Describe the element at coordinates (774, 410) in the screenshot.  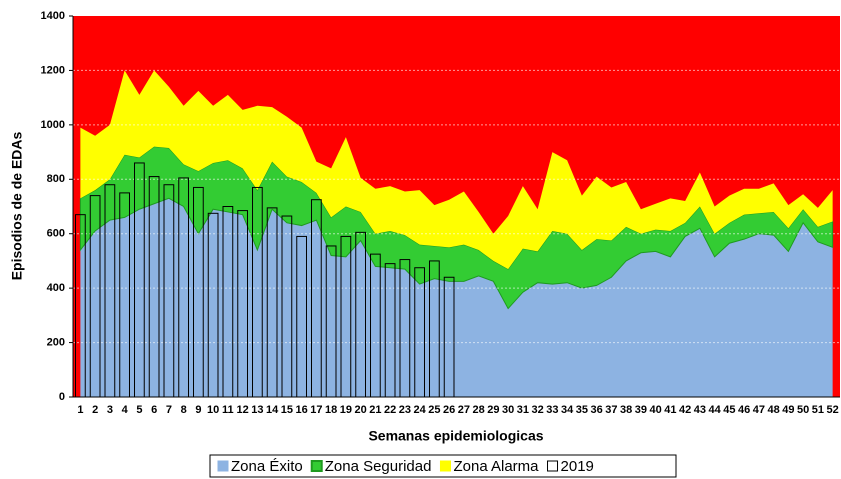
I see `x-tick-label: 48` at that location.